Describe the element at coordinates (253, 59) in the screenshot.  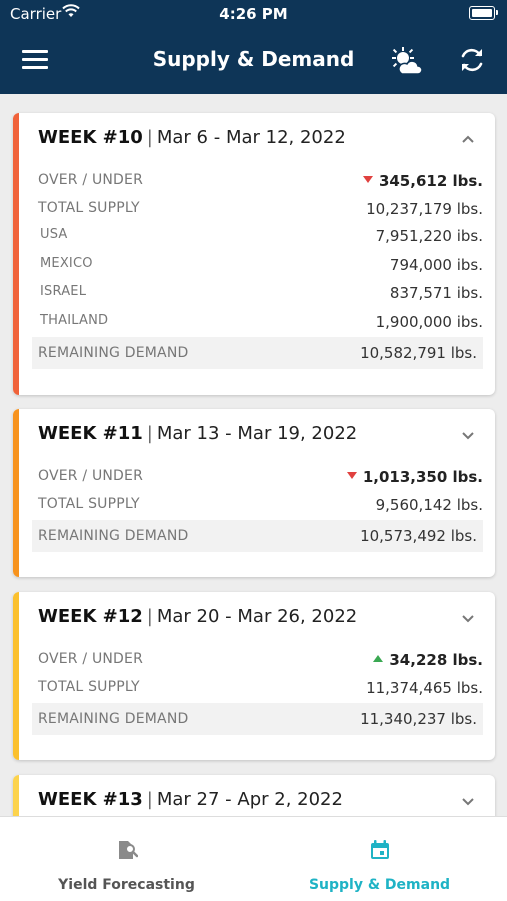
I see `page-title: Supply & Demand` at that location.